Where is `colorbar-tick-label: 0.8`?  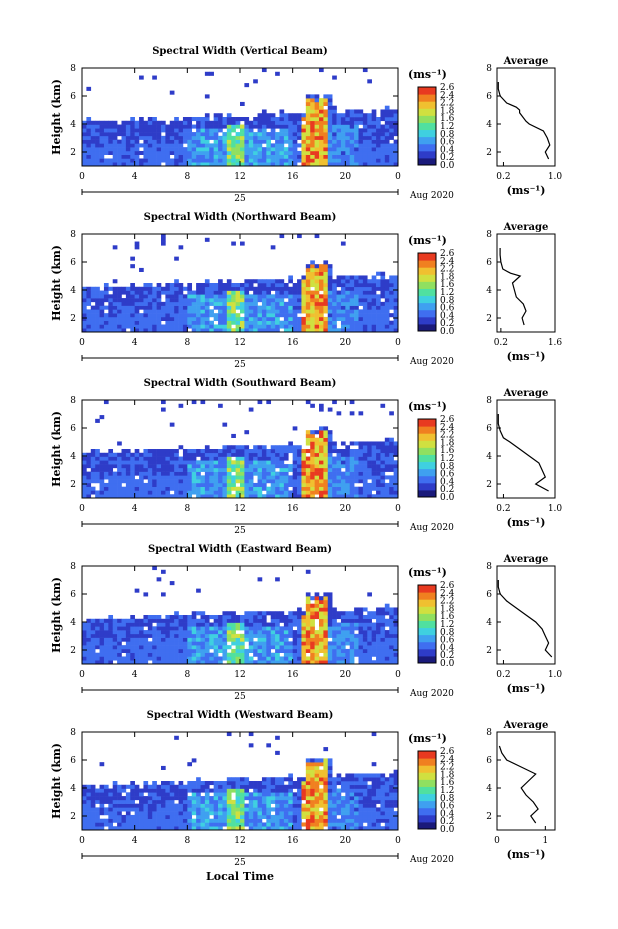 colorbar-tick-label: 0.8 is located at coordinates (447, 135).